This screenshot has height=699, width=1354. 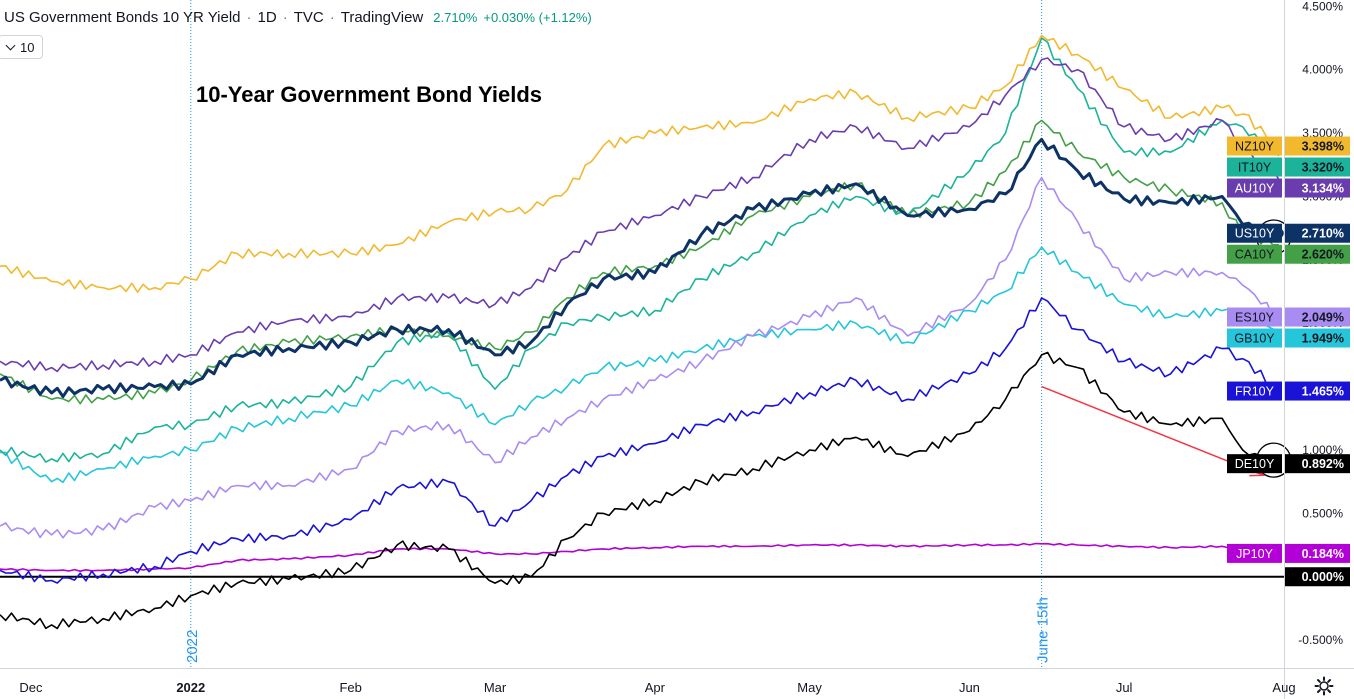 I want to click on platform-label: TradingView, so click(x=382, y=17).